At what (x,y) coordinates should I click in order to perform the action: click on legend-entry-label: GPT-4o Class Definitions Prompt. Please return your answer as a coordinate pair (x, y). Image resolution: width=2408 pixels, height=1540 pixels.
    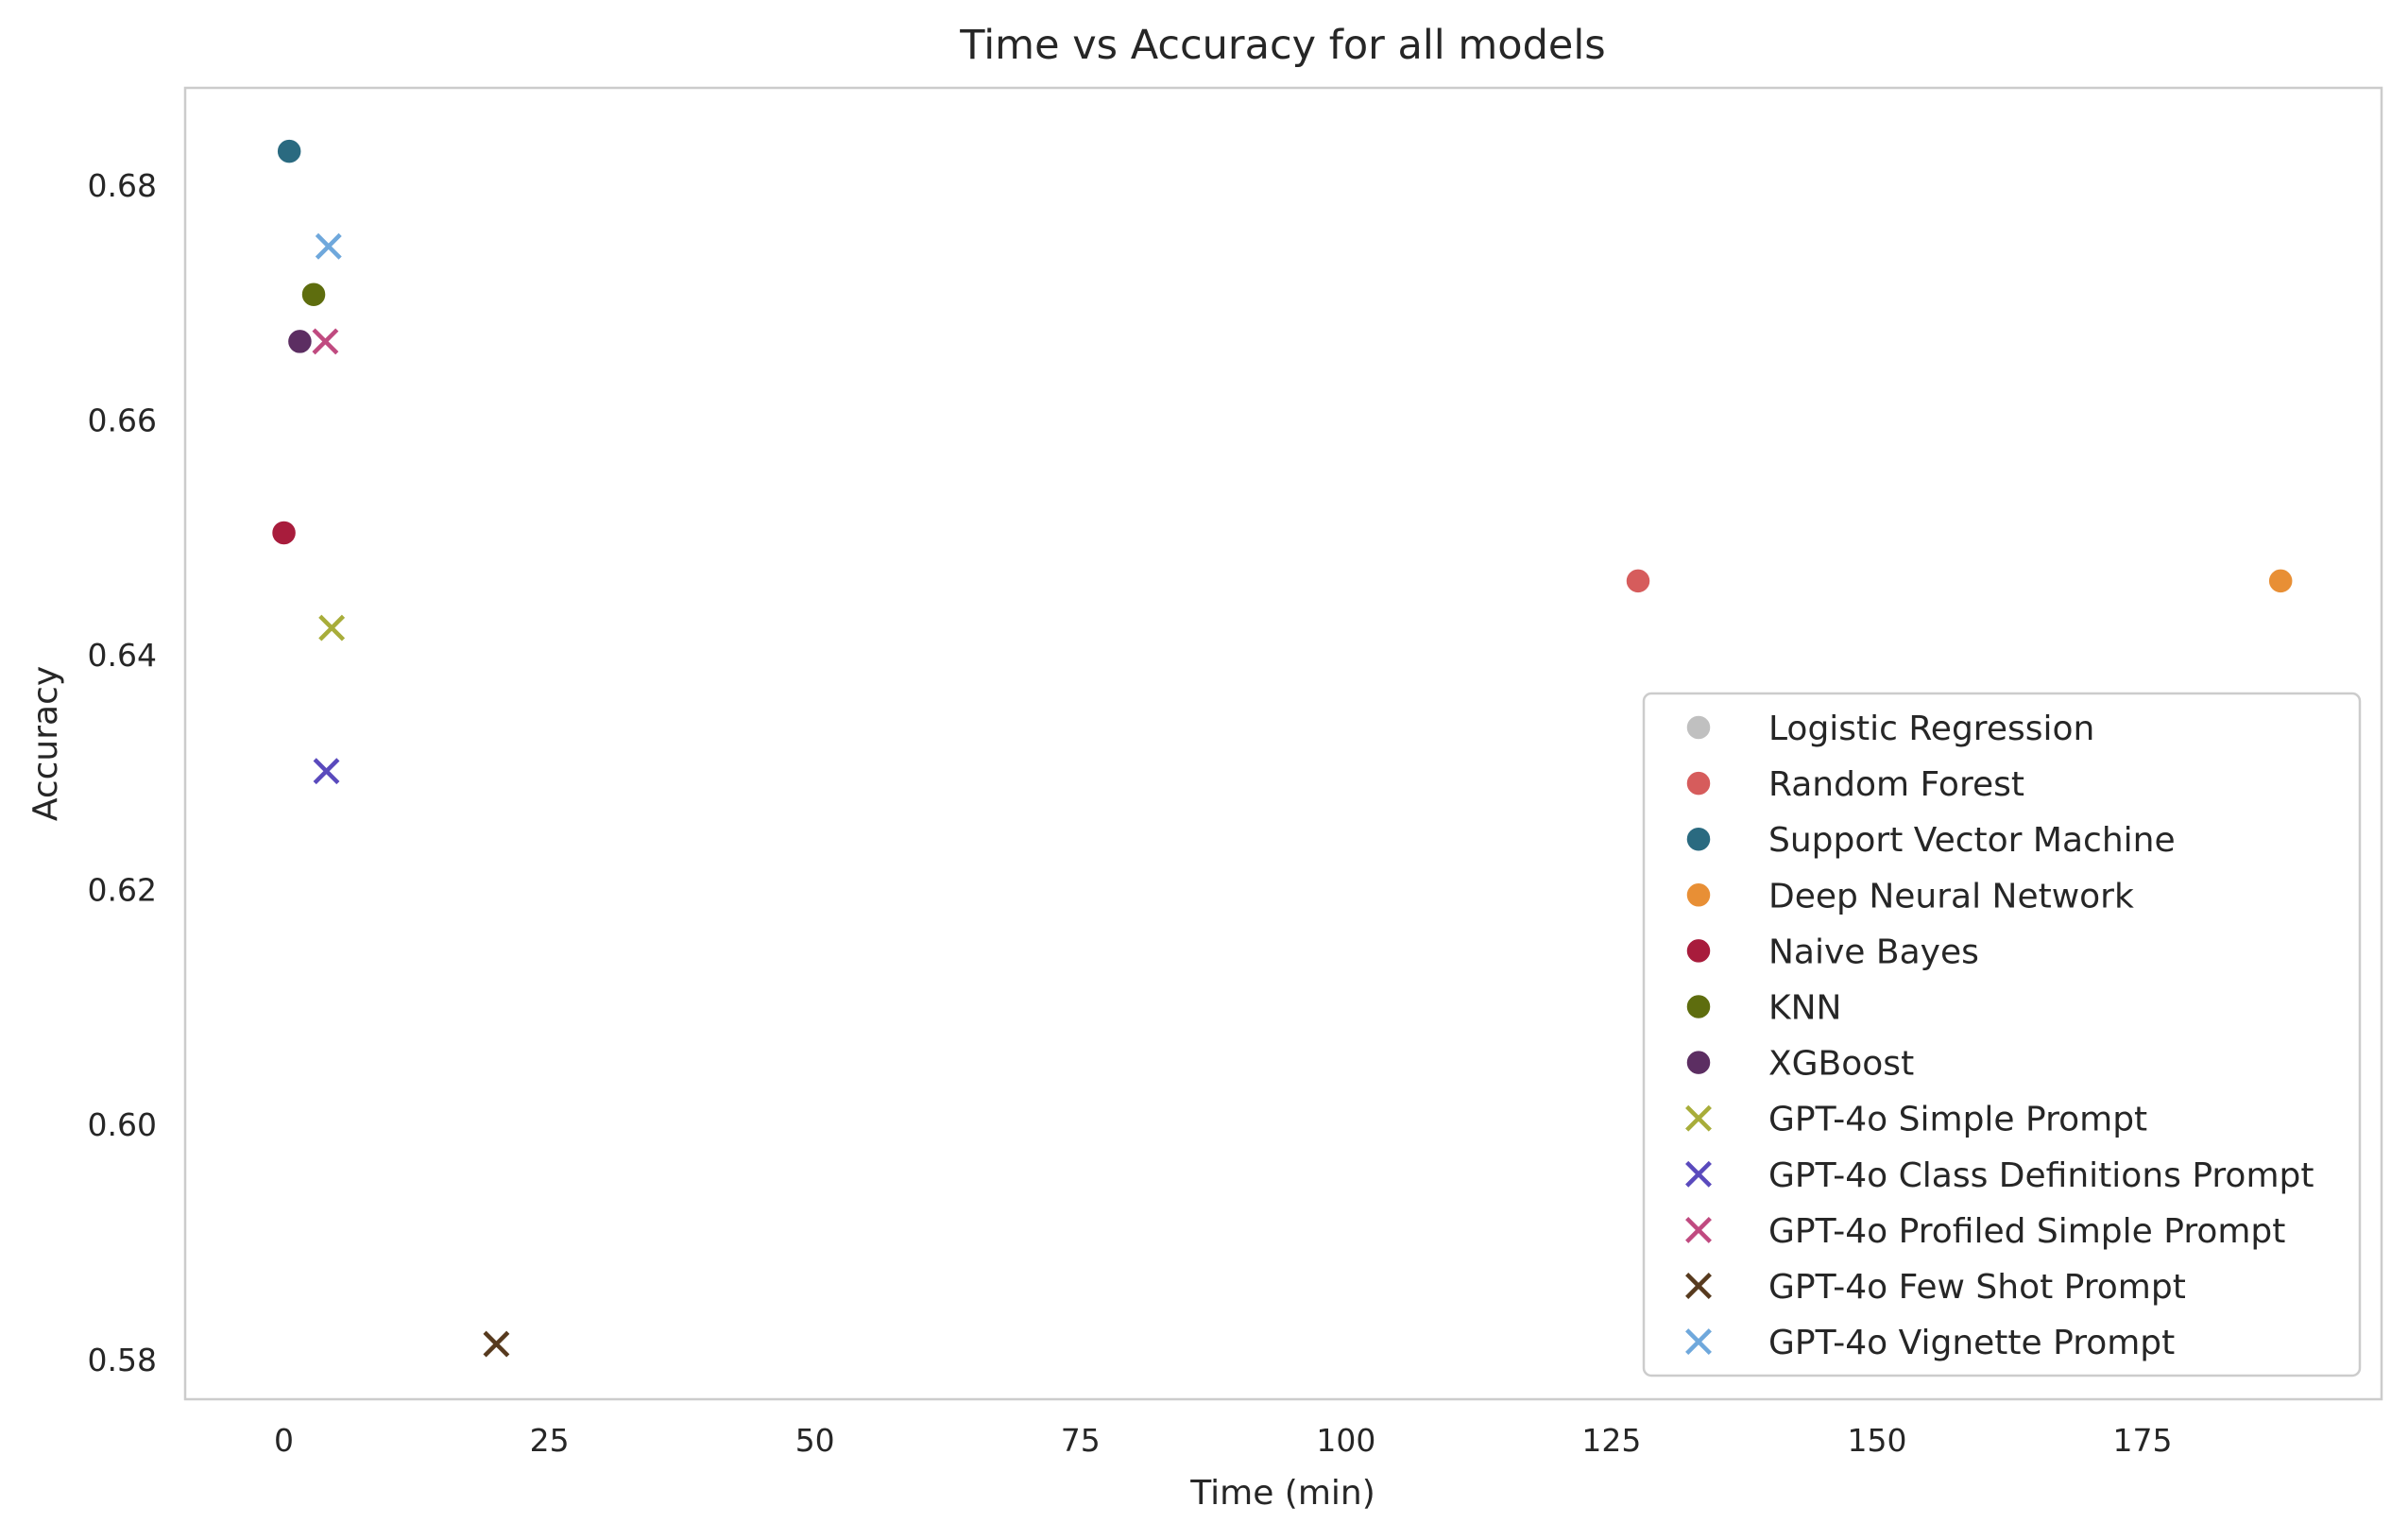
    Looking at the image, I should click on (2041, 1176).